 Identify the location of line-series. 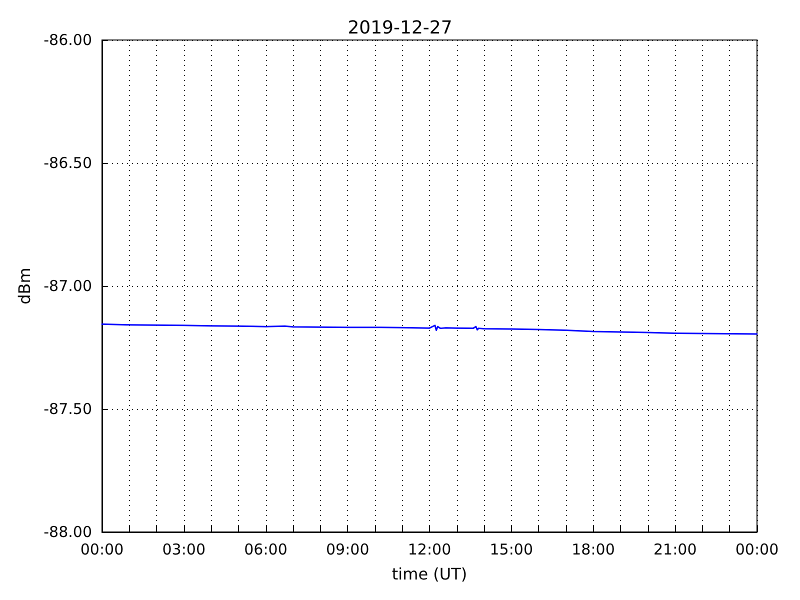
(429, 329).